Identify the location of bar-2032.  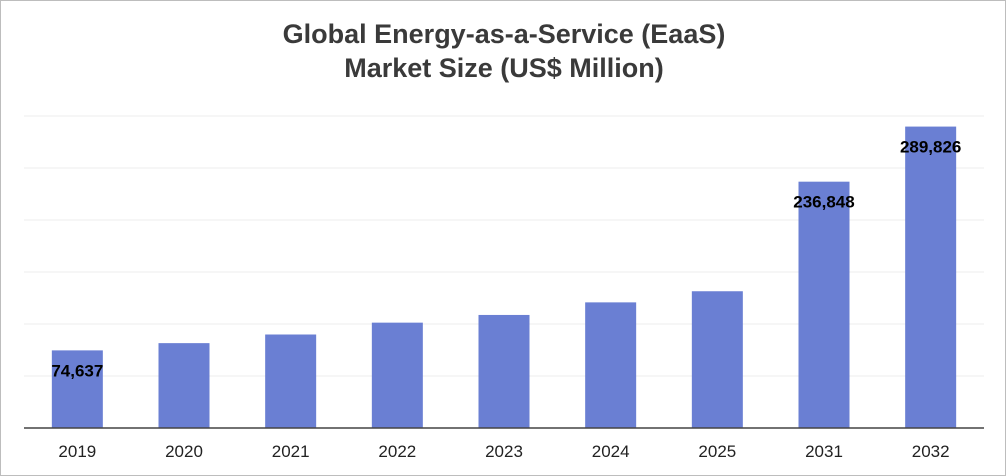
(931, 277).